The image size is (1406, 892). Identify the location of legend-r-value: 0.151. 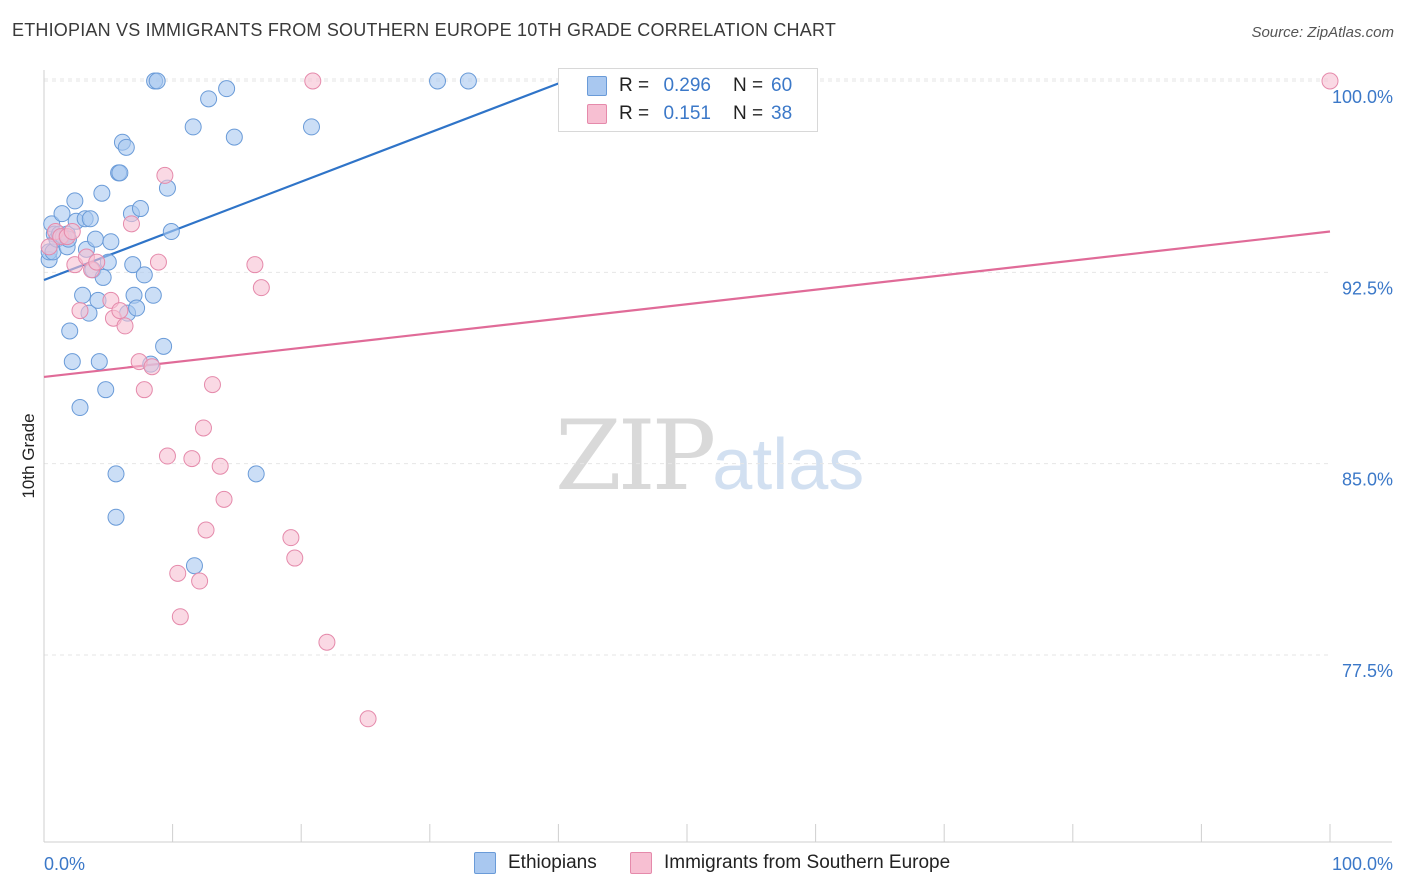
(687, 113).